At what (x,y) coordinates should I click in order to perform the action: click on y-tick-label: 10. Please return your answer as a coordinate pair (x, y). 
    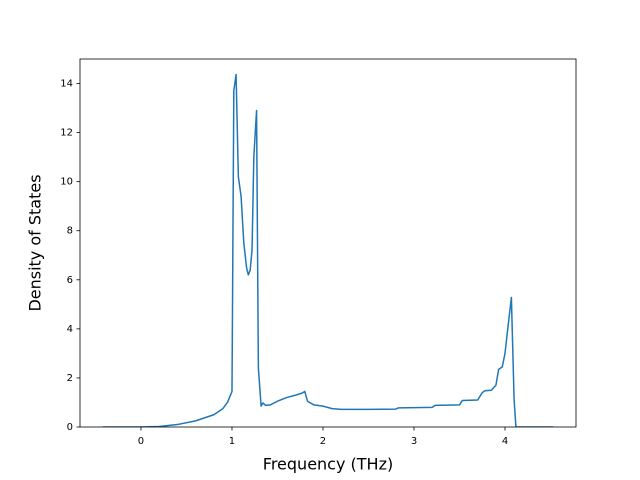
    Looking at the image, I should click on (66, 182).